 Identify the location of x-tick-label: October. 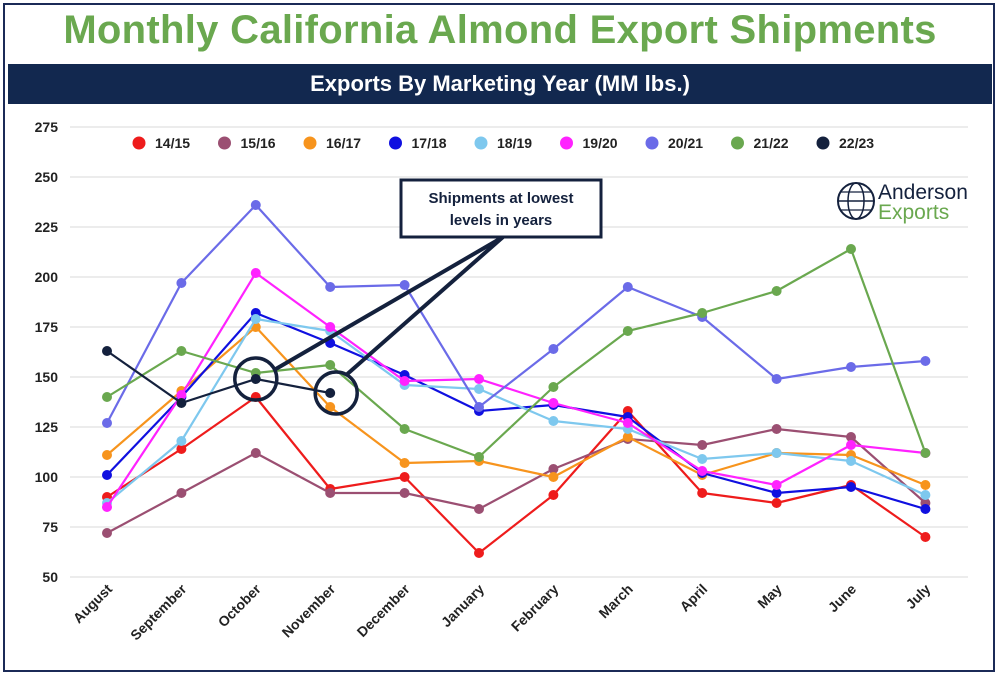
(240, 605).